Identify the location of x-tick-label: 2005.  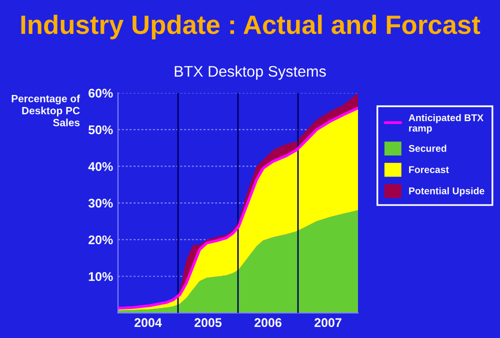
(208, 323).